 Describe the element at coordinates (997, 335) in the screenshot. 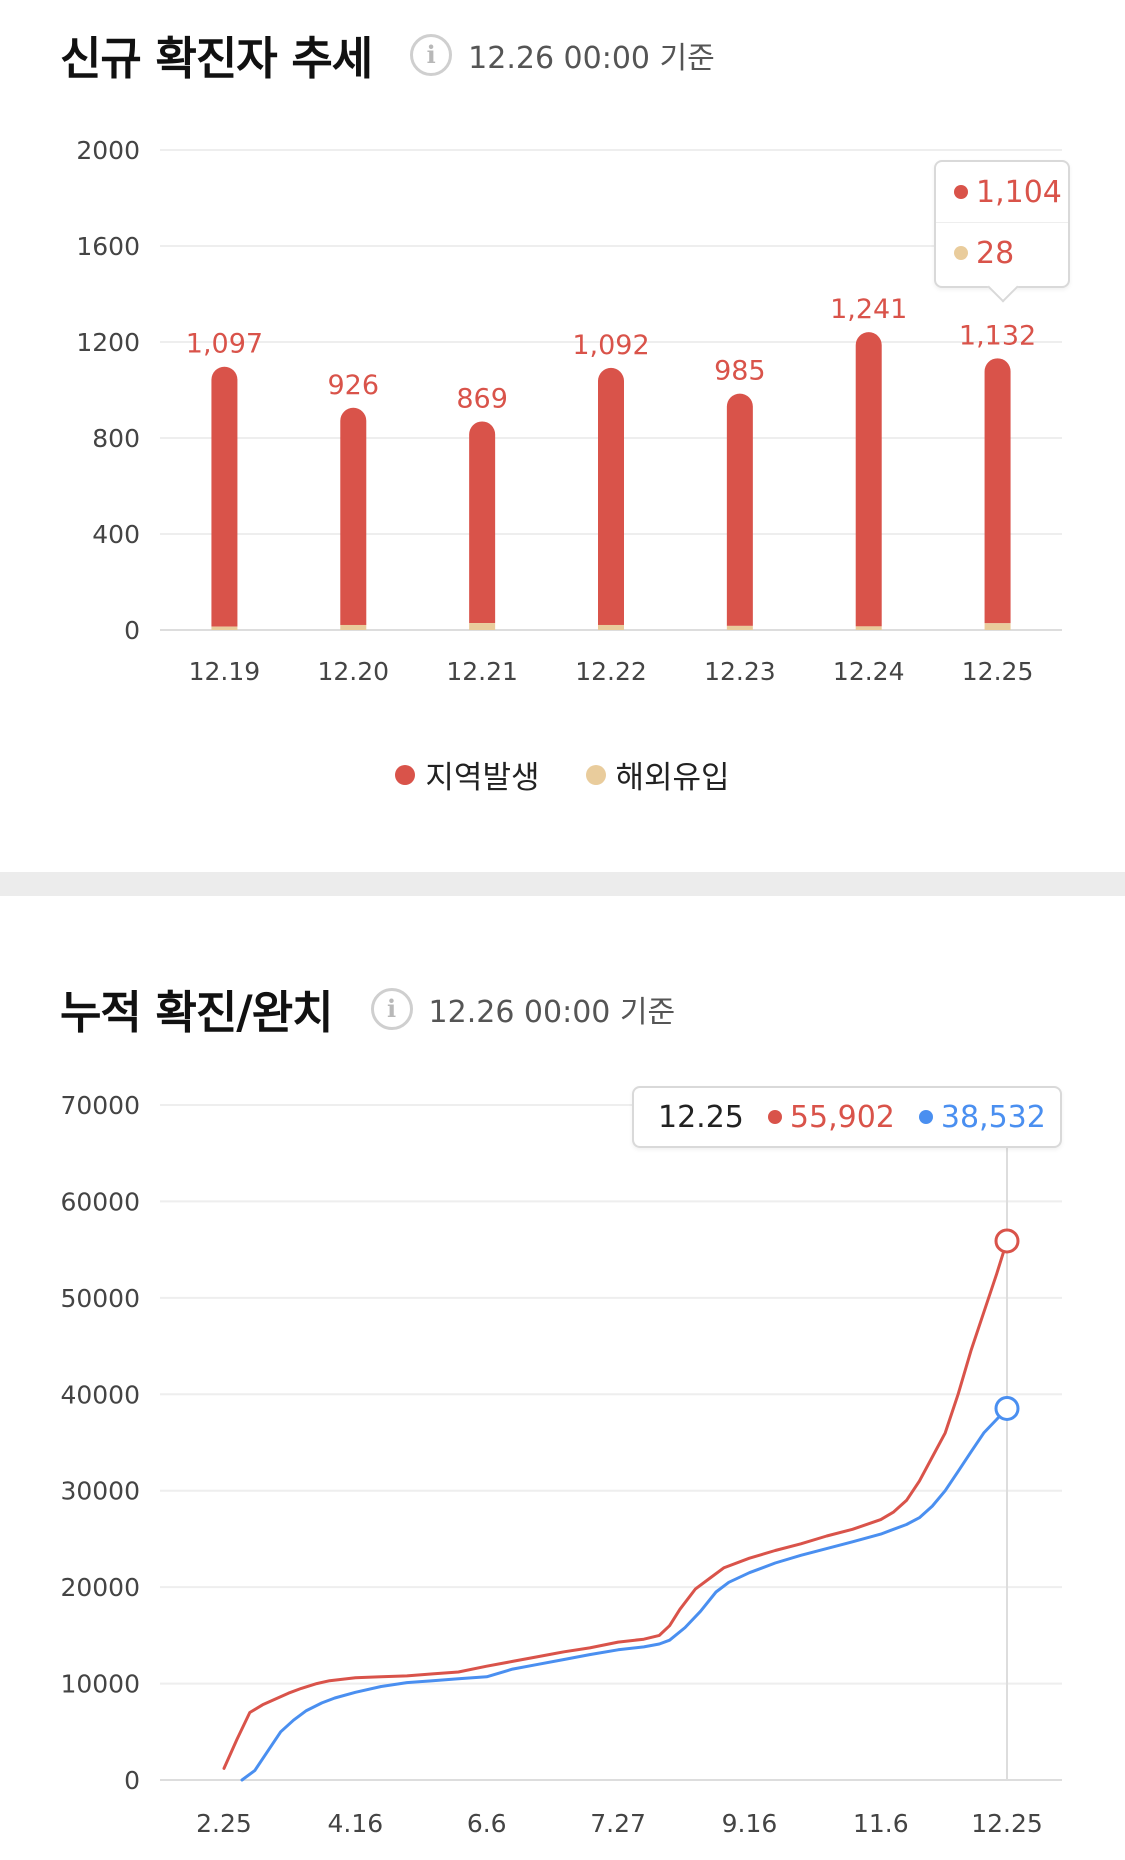

I see `bar-value-label: 1,132` at that location.